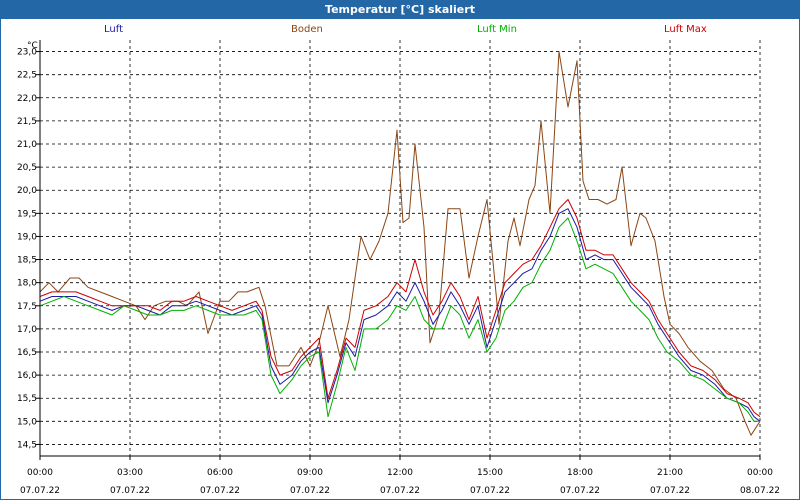  Describe the element at coordinates (130, 473) in the screenshot. I see `x-tick-time-label: 03:00` at that location.